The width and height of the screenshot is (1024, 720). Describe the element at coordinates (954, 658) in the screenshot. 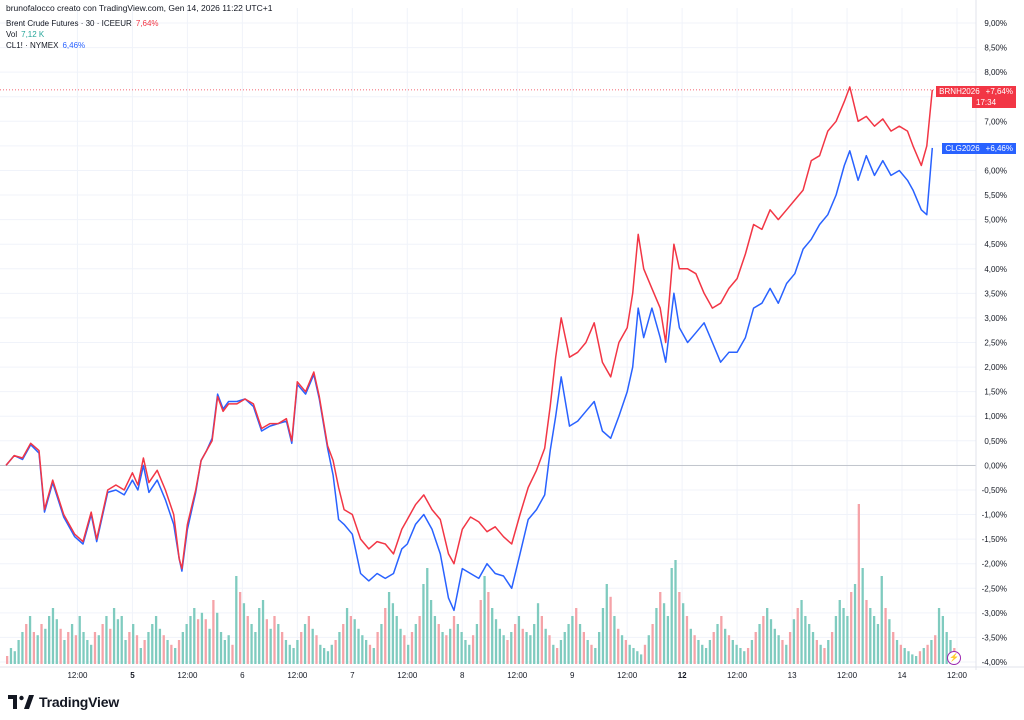

I see `flash-icon: ⚡` at that location.